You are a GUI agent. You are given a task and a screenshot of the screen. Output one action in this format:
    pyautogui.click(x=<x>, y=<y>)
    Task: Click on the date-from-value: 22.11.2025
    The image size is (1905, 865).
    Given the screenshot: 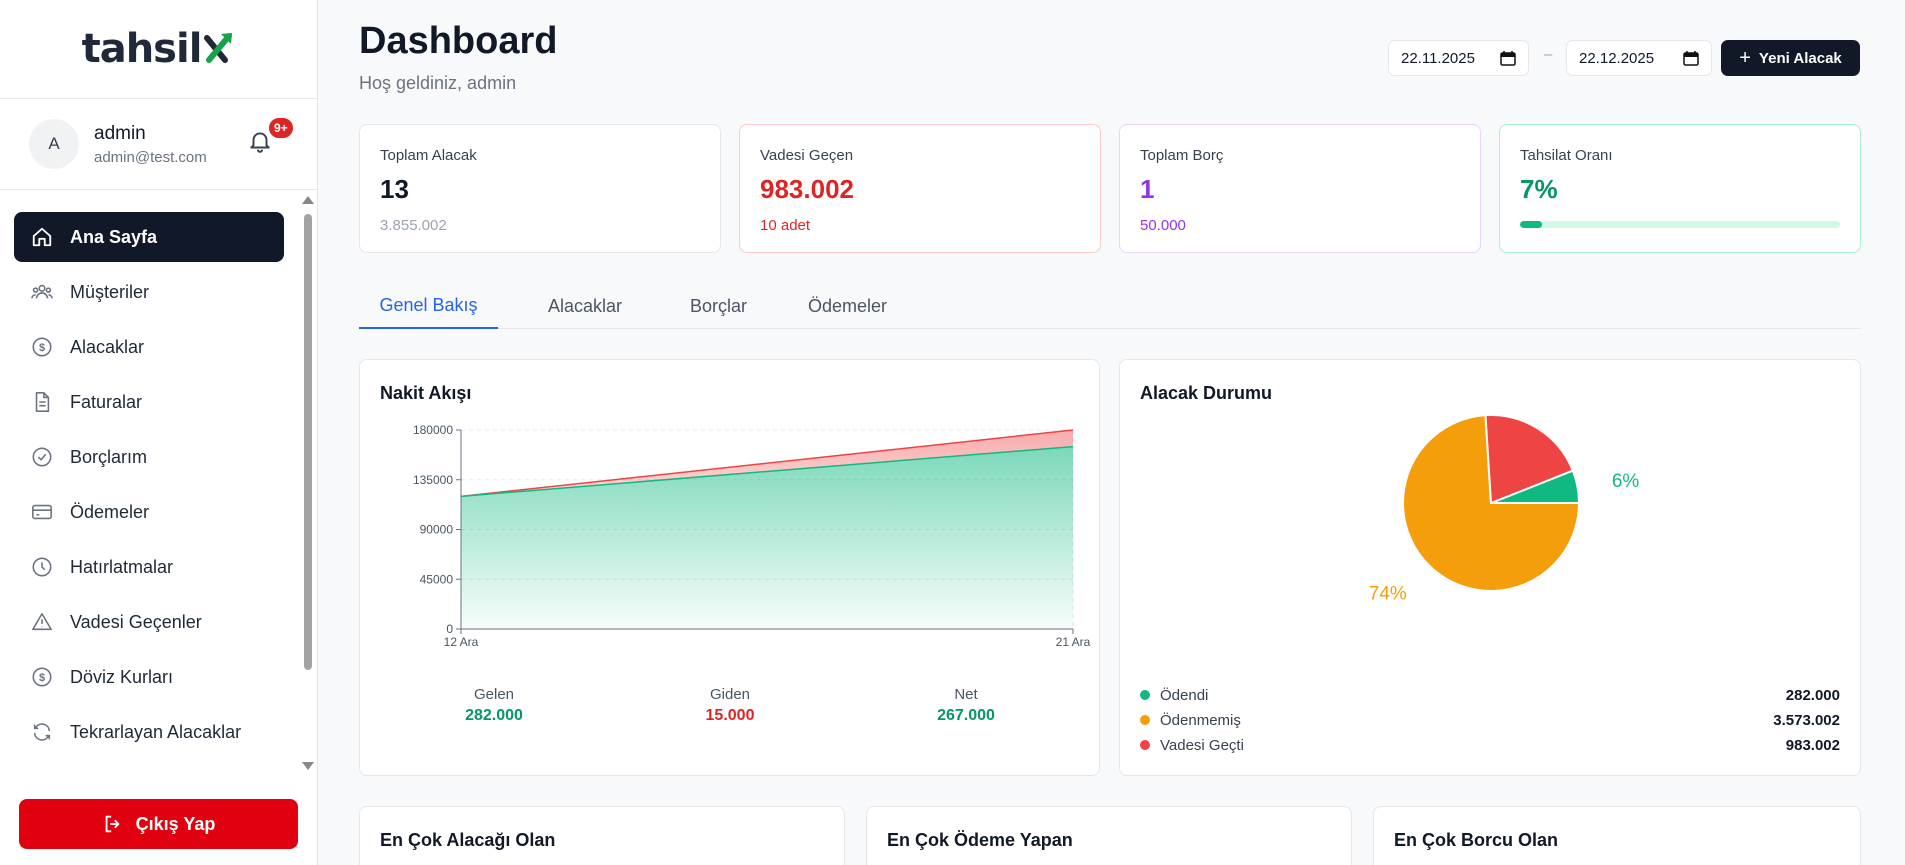 What is the action you would take?
    pyautogui.click(x=1438, y=58)
    